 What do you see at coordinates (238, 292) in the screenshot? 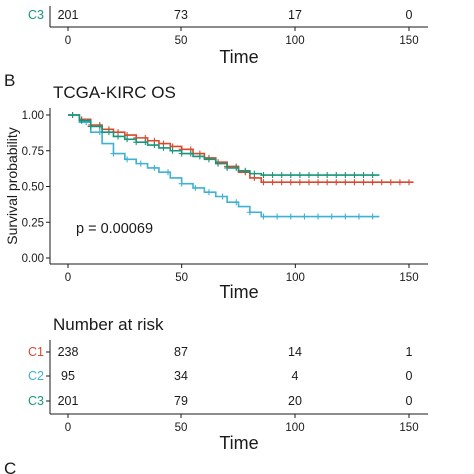
I see `x-axis-title: Time` at bounding box center [238, 292].